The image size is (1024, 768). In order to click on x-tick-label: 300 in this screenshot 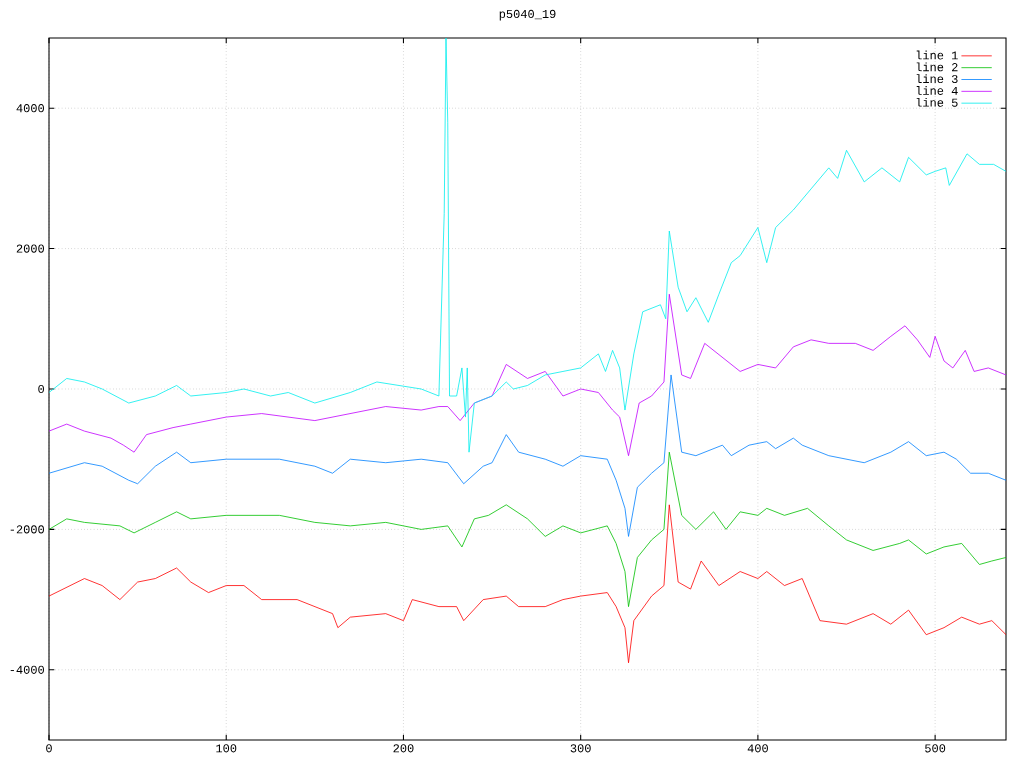, I will do `click(580, 748)`.